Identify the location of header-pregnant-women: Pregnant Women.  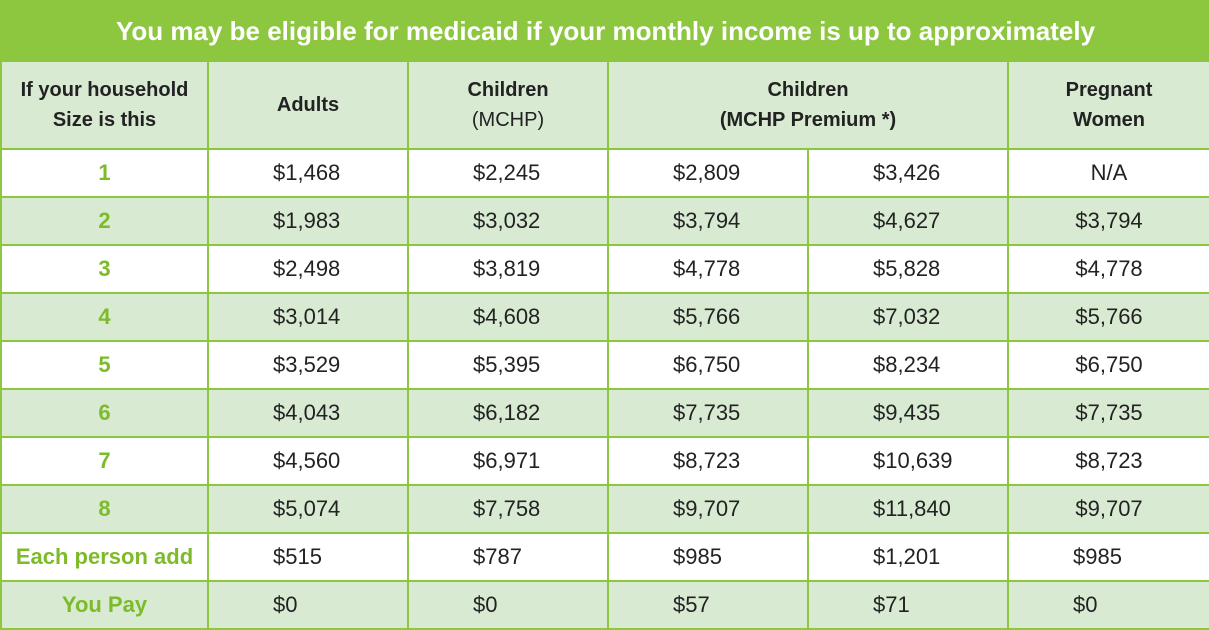
(1107, 105).